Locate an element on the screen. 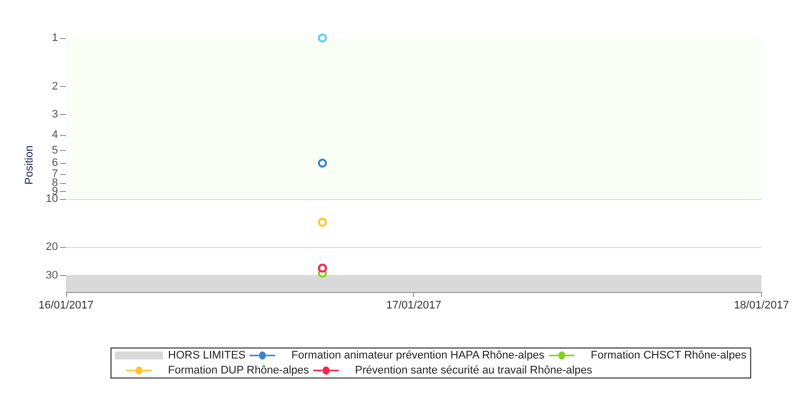 This screenshot has width=800, height=400. y-tick-label: 7 is located at coordinates (55, 174).